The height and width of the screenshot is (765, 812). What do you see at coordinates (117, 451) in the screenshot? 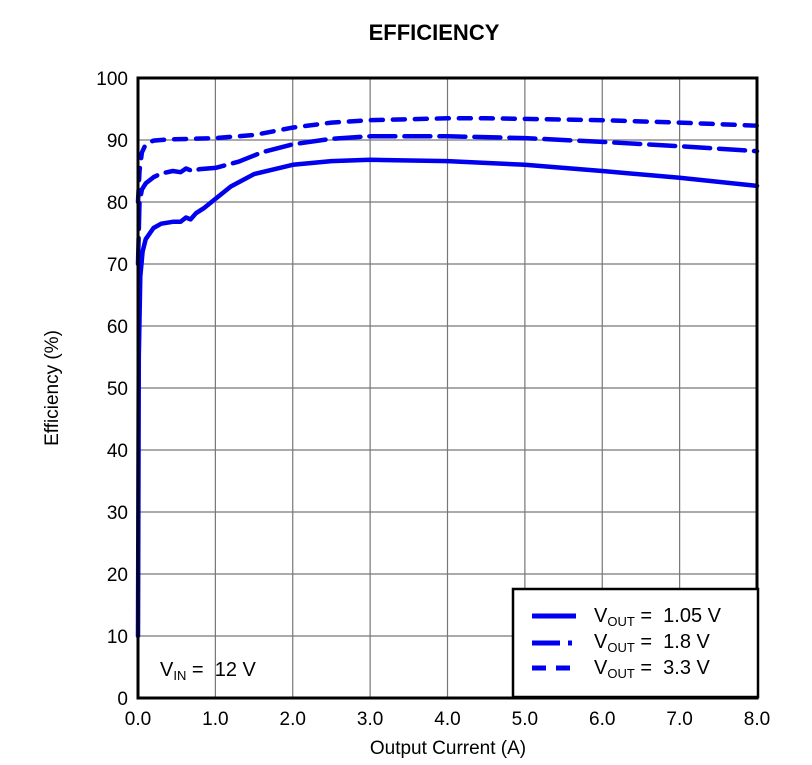
I see `y-tick-label: 40` at bounding box center [117, 451].